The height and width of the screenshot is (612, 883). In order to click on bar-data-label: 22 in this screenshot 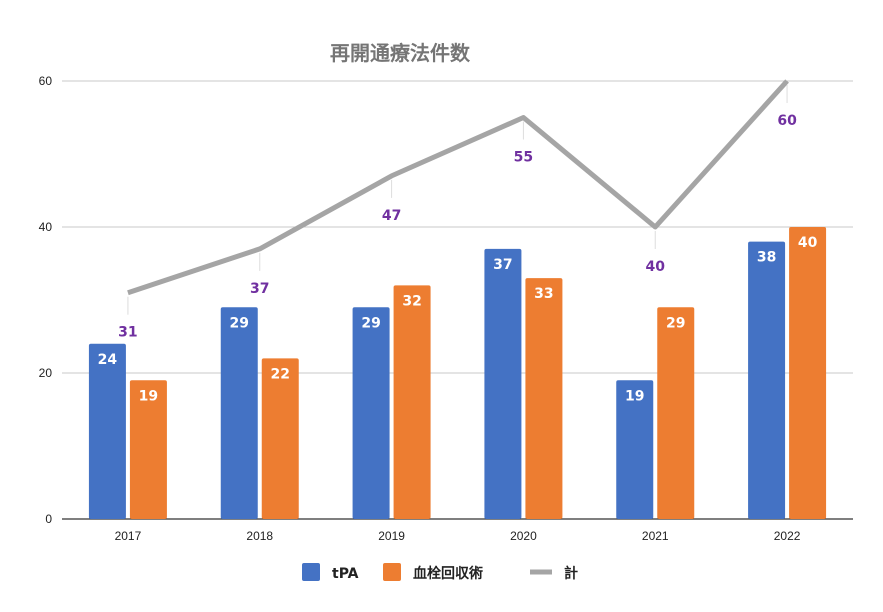, I will do `click(280, 374)`.